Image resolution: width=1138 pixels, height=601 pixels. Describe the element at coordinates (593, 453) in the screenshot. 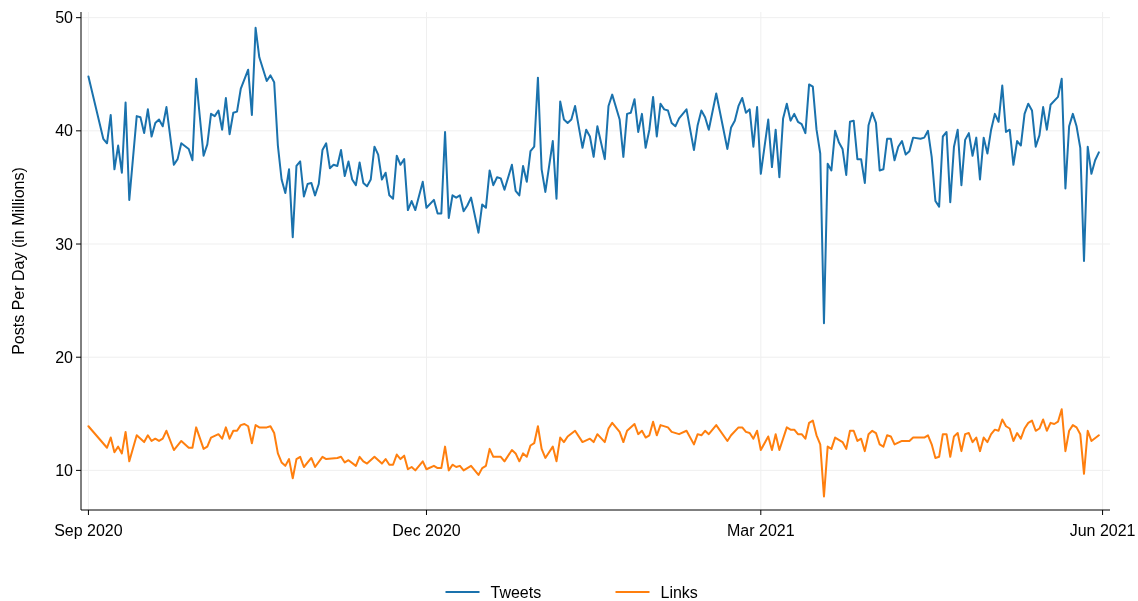

I see `line-series` at that location.